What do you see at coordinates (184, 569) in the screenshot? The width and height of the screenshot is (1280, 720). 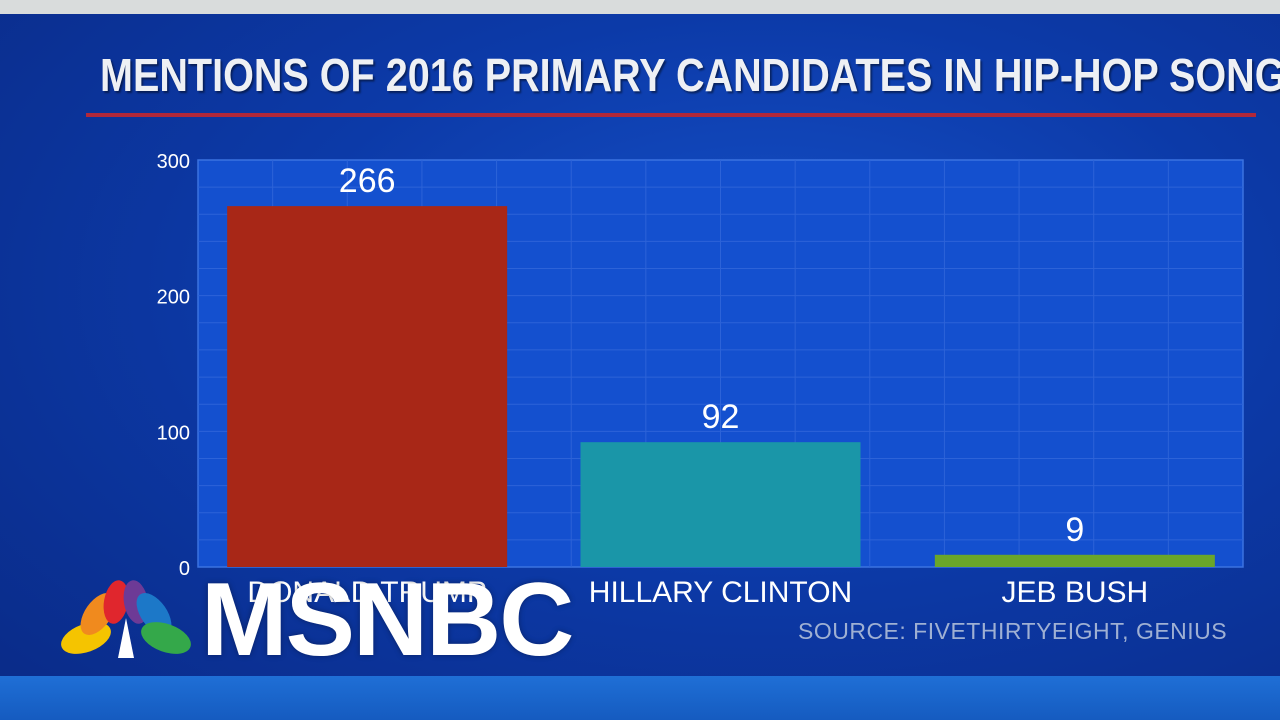 I see `y-tick-label: 0` at bounding box center [184, 569].